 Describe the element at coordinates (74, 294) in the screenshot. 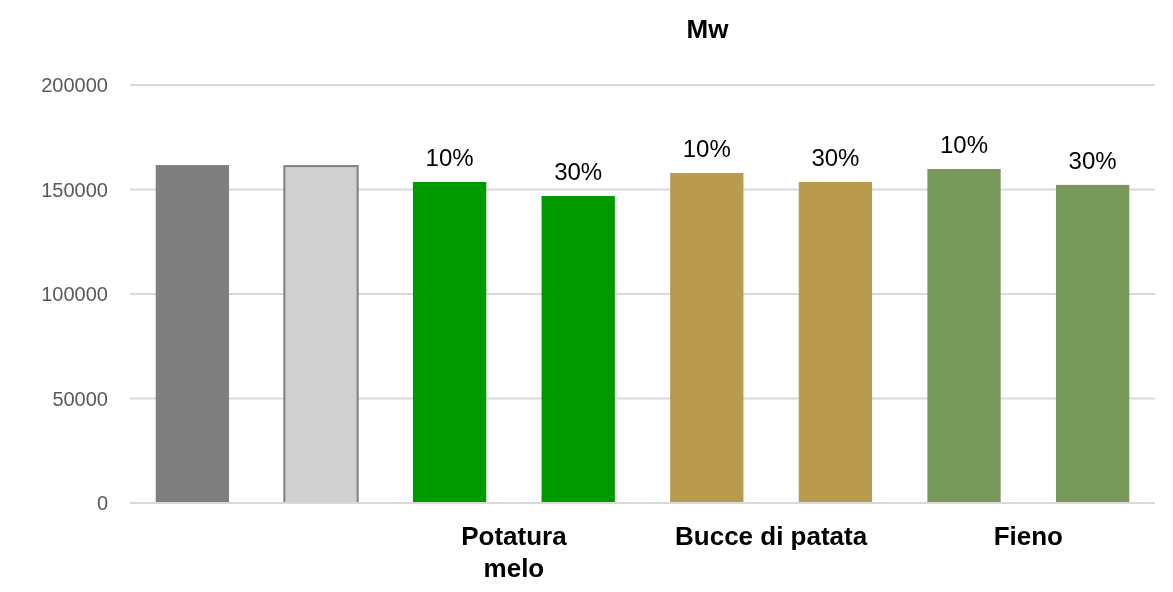

I see `y-tick-label: 100000` at that location.